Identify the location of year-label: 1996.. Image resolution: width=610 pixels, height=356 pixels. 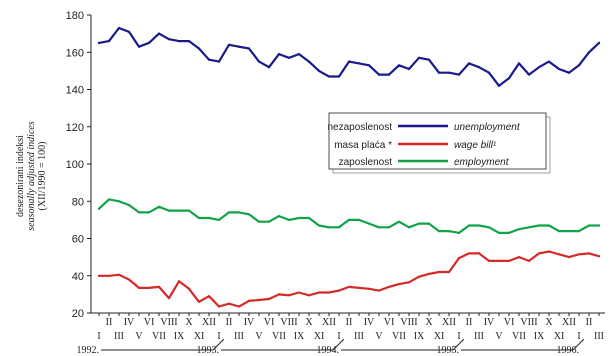
(568, 350).